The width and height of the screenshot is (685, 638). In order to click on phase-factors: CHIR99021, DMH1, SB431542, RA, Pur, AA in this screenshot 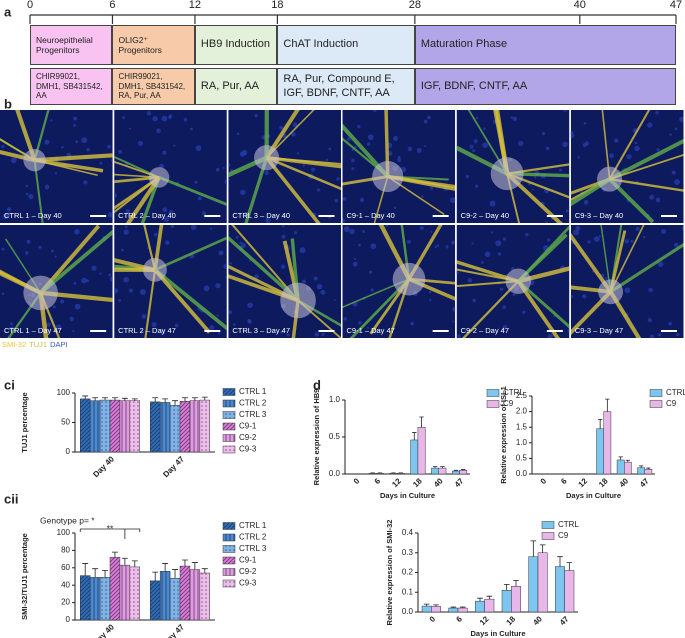, I will do `click(153, 86)`.